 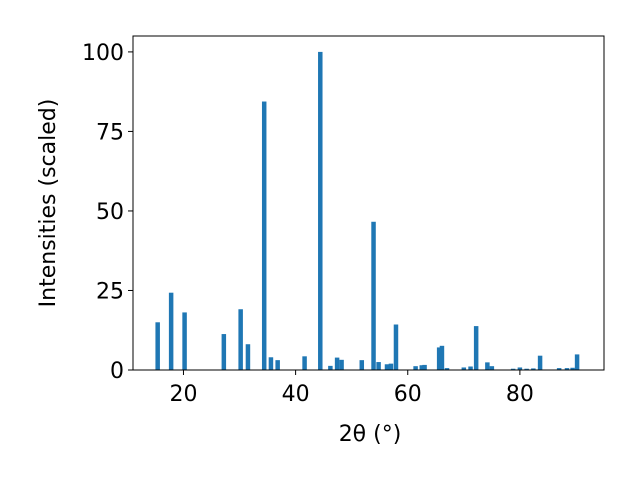 What do you see at coordinates (48, 203) in the screenshot?
I see `y-axis-label: Intensities (scaled)` at bounding box center [48, 203].